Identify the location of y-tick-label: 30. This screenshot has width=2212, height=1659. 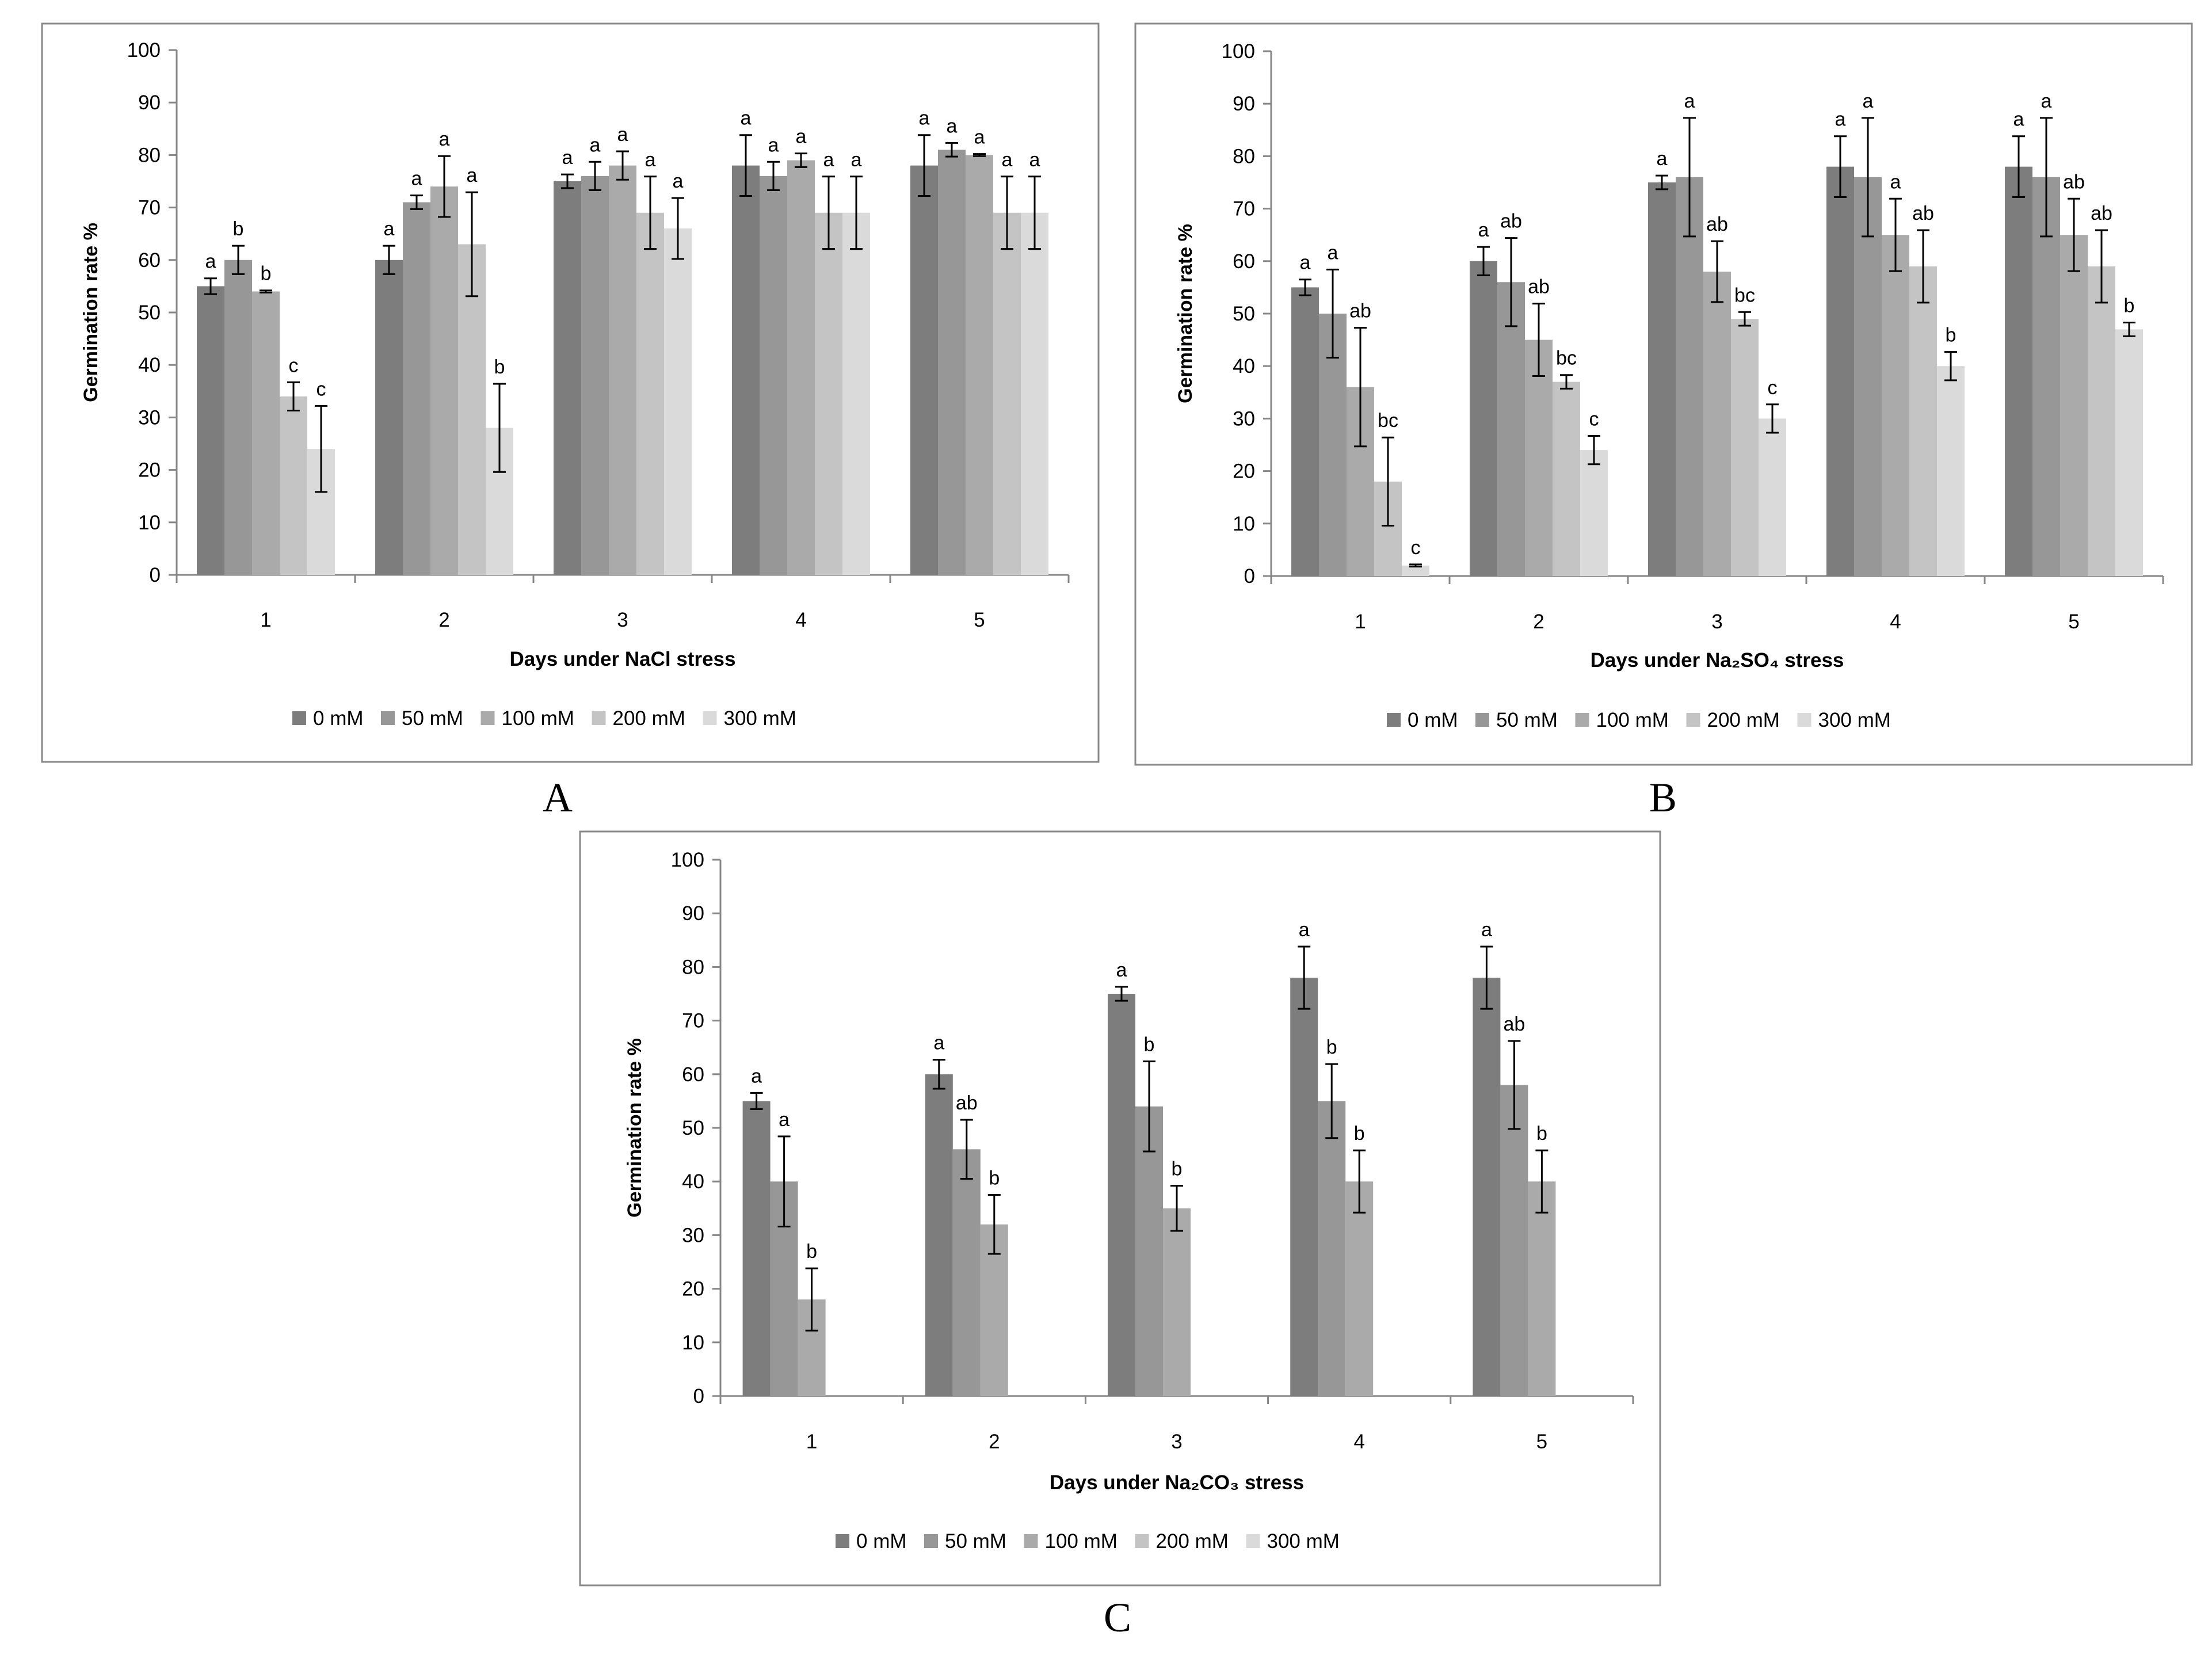
(1244, 418).